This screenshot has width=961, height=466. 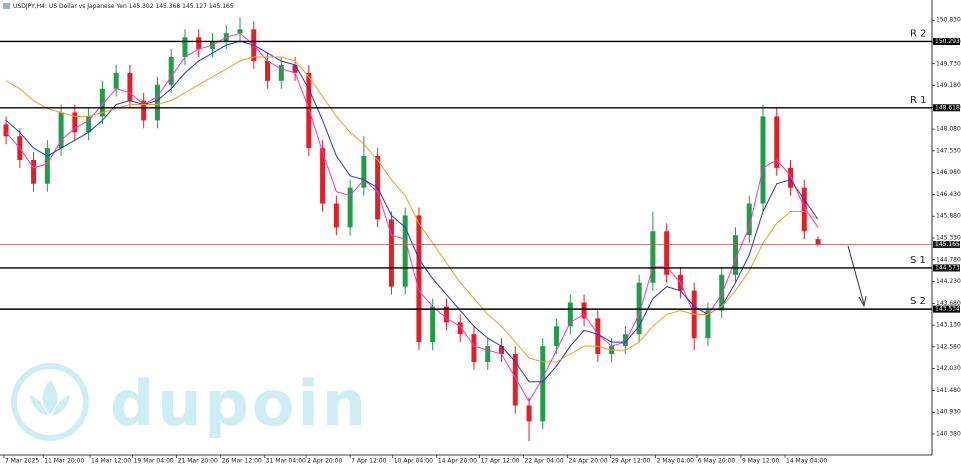 What do you see at coordinates (242, 461) in the screenshot?
I see `x-tick-label: 26 Mar 12:00` at bounding box center [242, 461].